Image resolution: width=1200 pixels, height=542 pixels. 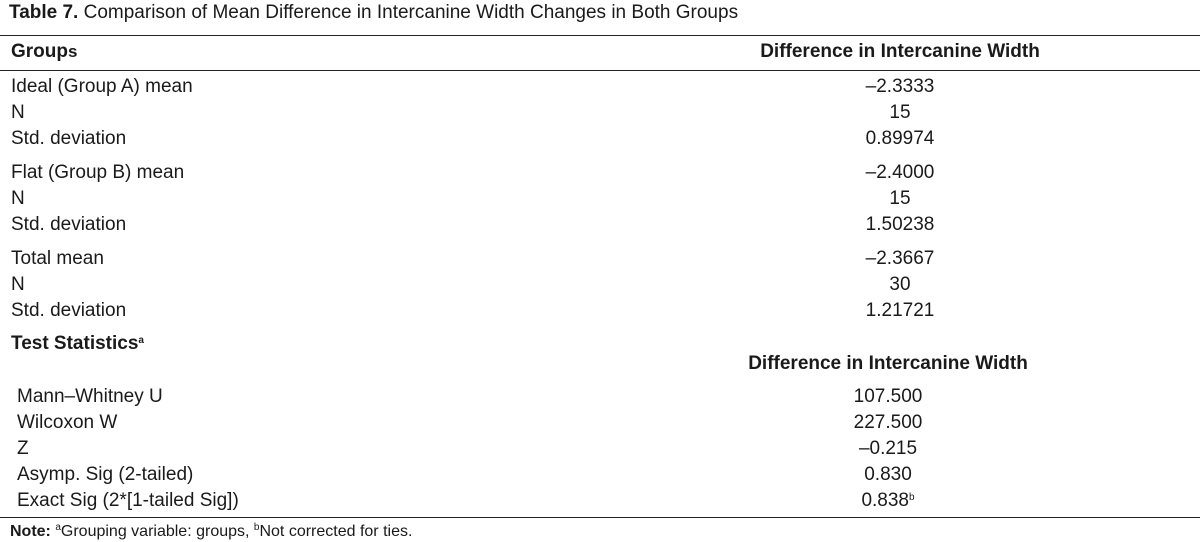 I want to click on row-label: Mann–Whitney U, so click(x=90, y=396).